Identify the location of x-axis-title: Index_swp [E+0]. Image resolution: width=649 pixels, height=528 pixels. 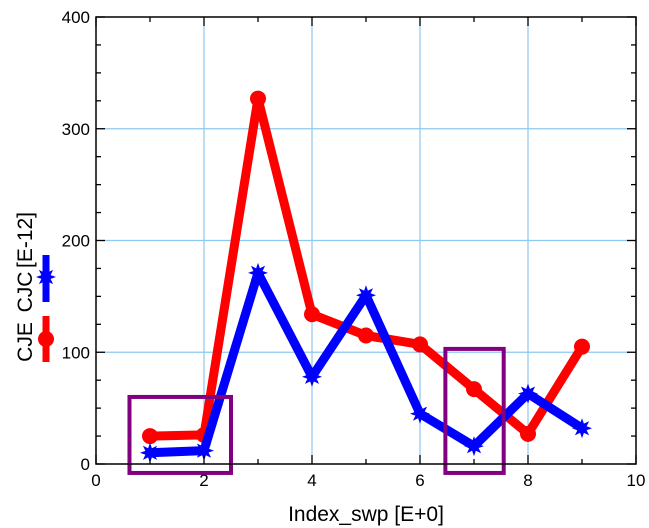
(366, 514).